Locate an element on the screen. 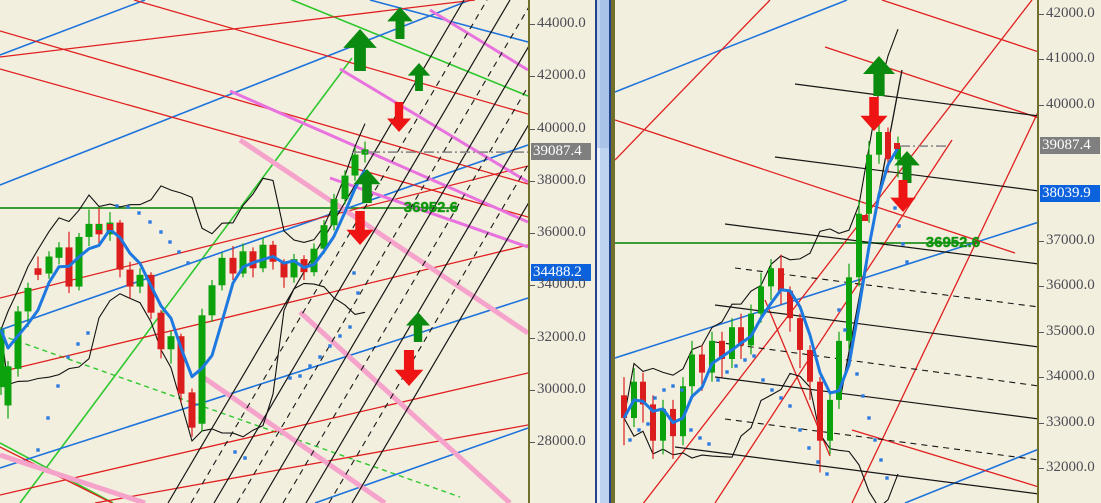 The image size is (1101, 503). axis-tick-label: 28000.0 is located at coordinates (561, 441).